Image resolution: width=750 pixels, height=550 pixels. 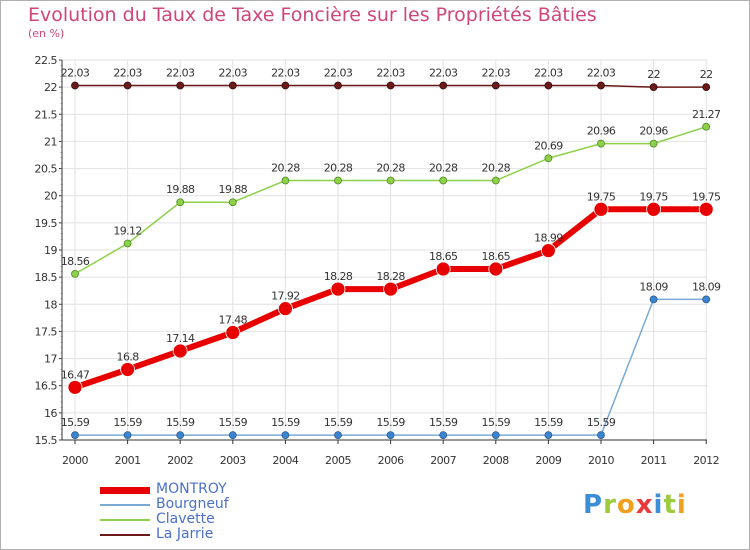 What do you see at coordinates (192, 504) in the screenshot?
I see `legend-label: Bourgneuf` at bounding box center [192, 504].